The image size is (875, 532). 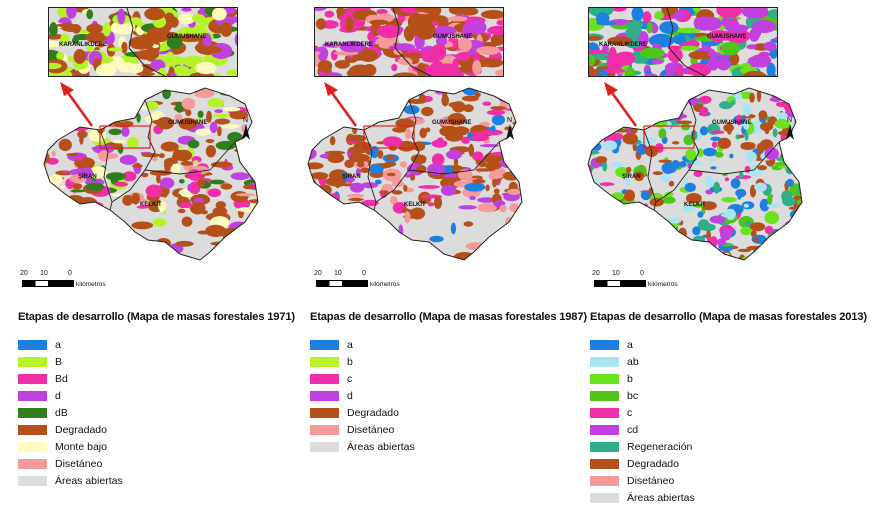 I want to click on legend-item: Áreas abiertas, so click(x=362, y=446).